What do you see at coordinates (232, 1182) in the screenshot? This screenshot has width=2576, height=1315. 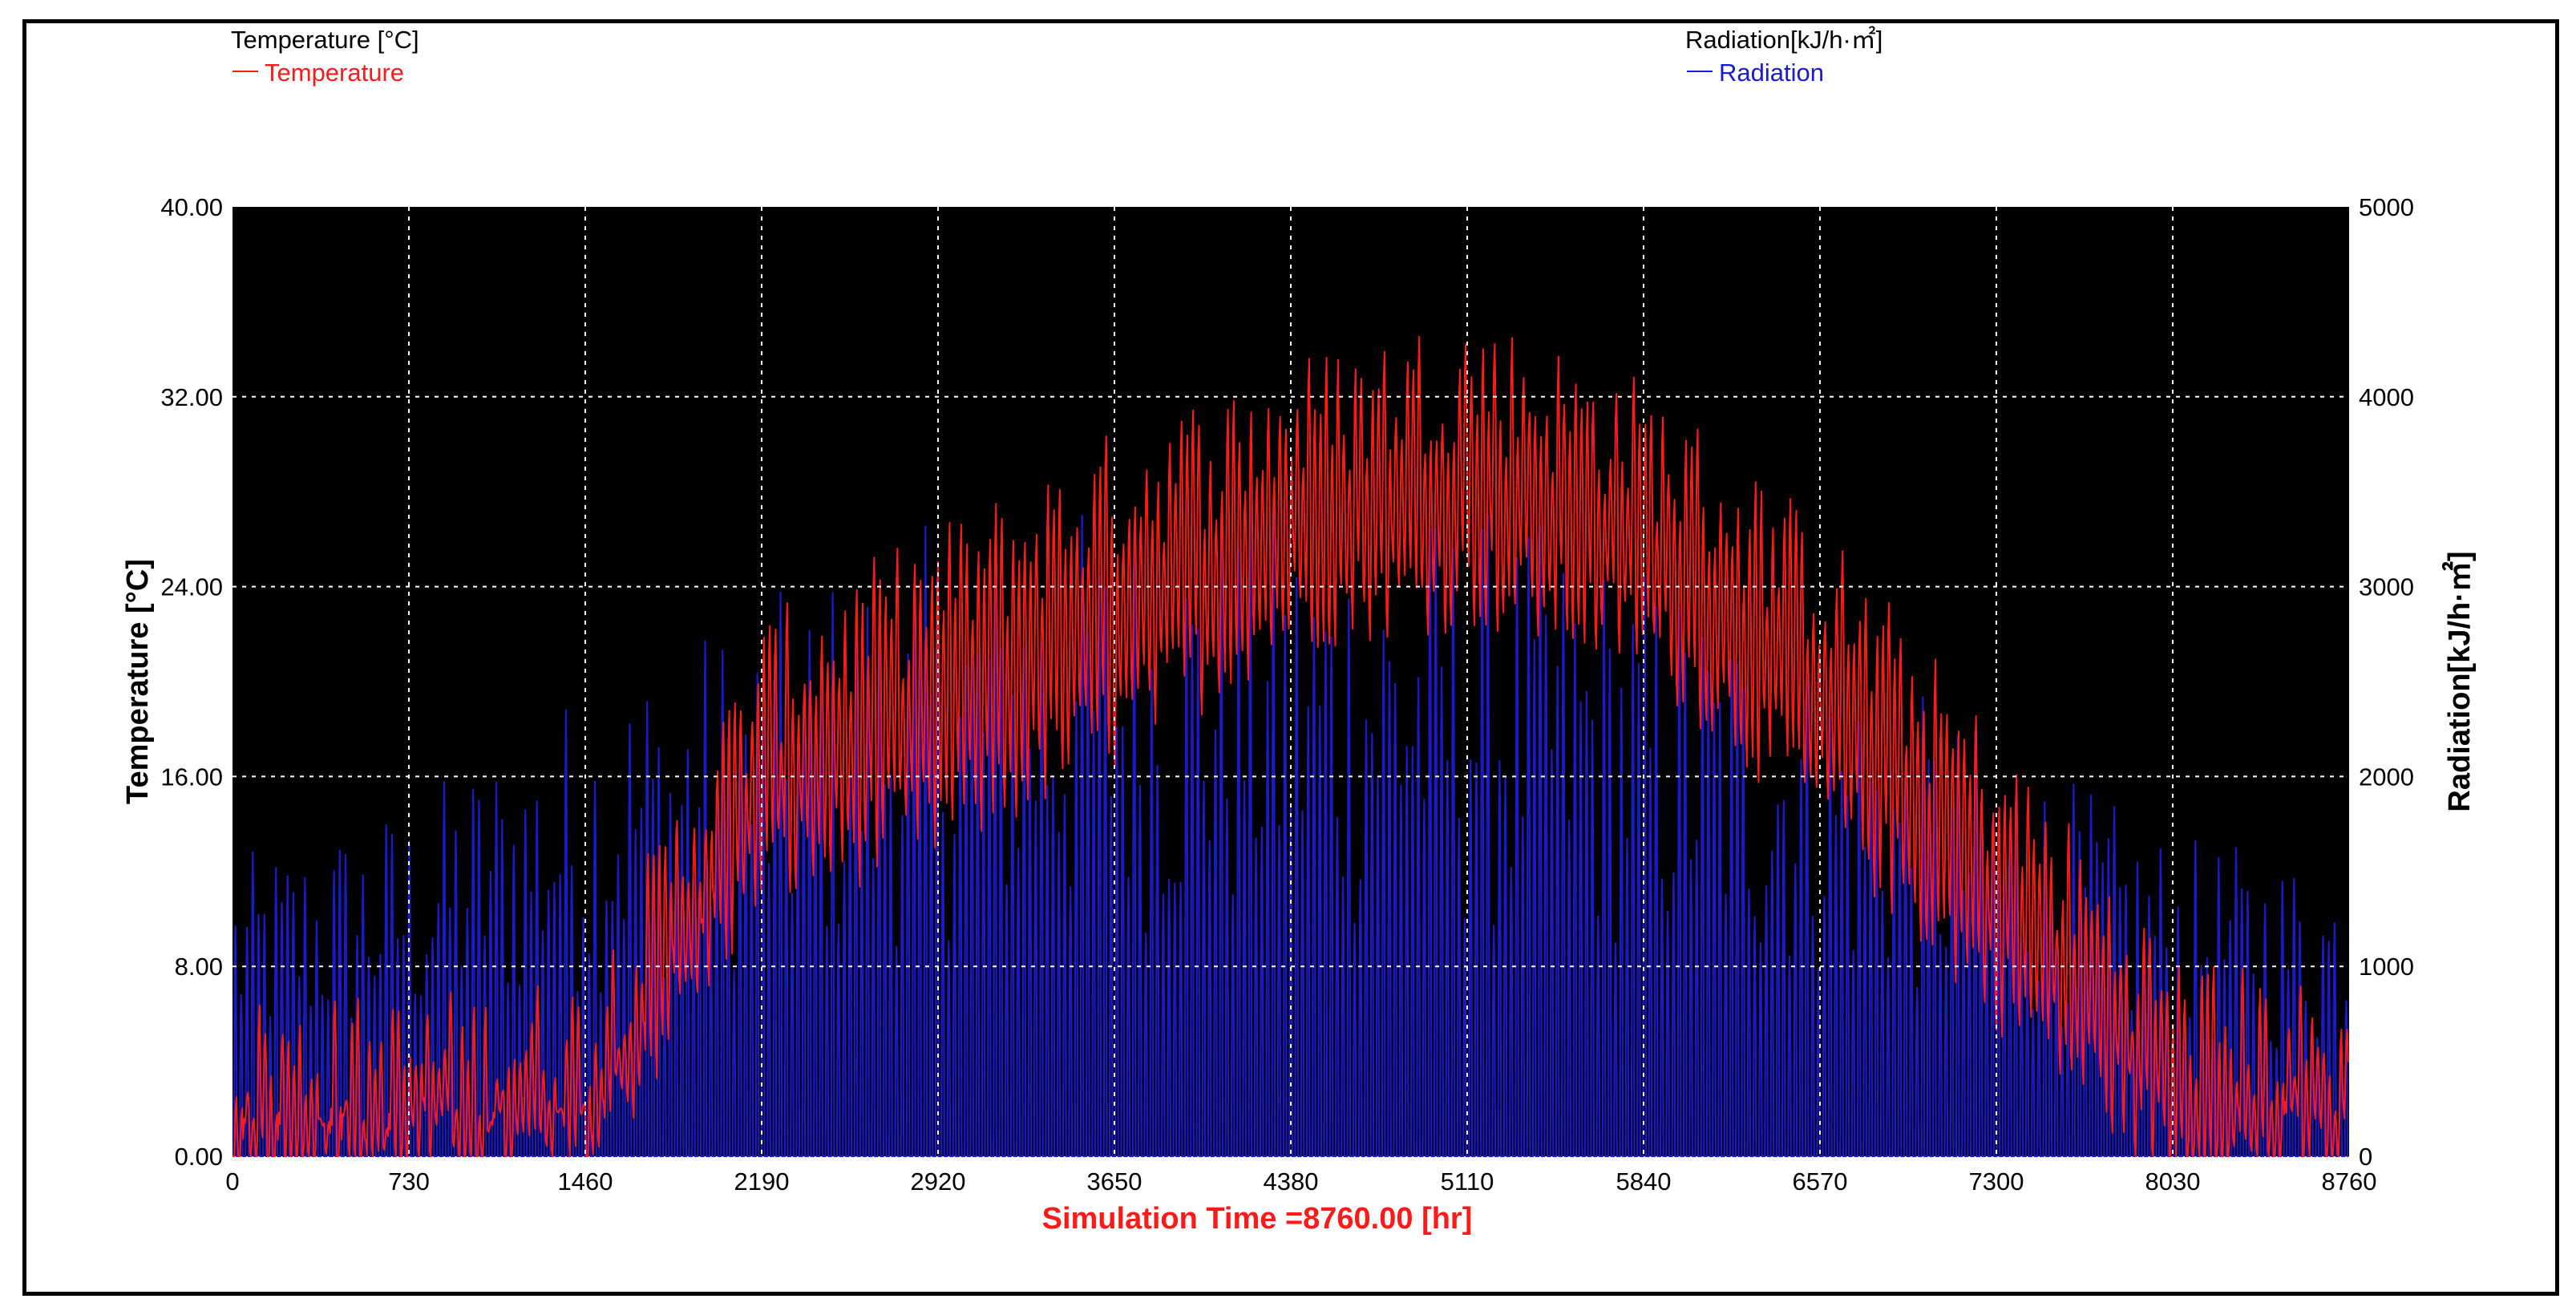 I see `x-tick-label: 0` at bounding box center [232, 1182].